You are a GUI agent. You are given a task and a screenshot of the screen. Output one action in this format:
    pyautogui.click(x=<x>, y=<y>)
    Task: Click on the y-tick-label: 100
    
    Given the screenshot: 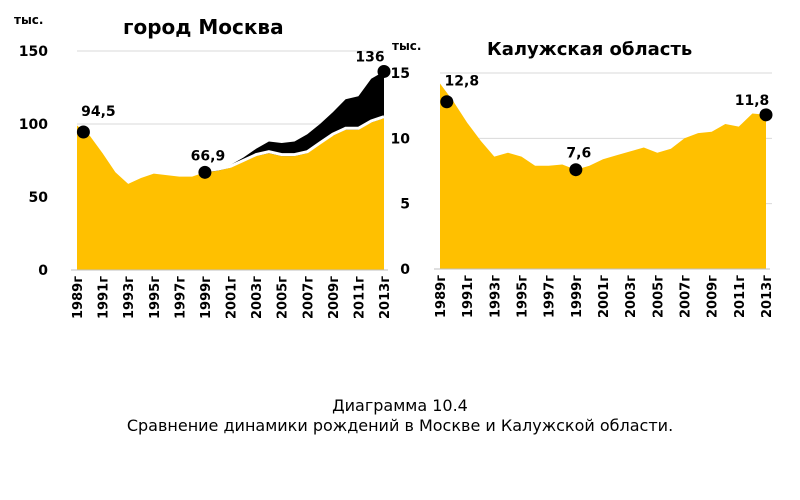 What is the action you would take?
    pyautogui.click(x=33, y=125)
    